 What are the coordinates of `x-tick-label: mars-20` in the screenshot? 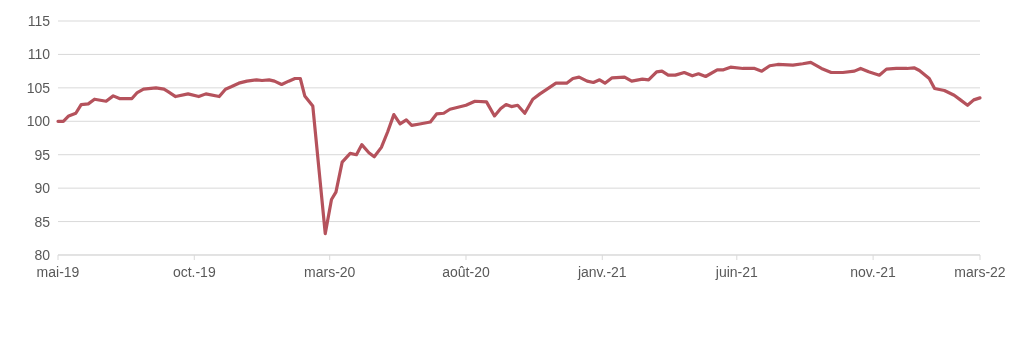 It's located at (330, 272).